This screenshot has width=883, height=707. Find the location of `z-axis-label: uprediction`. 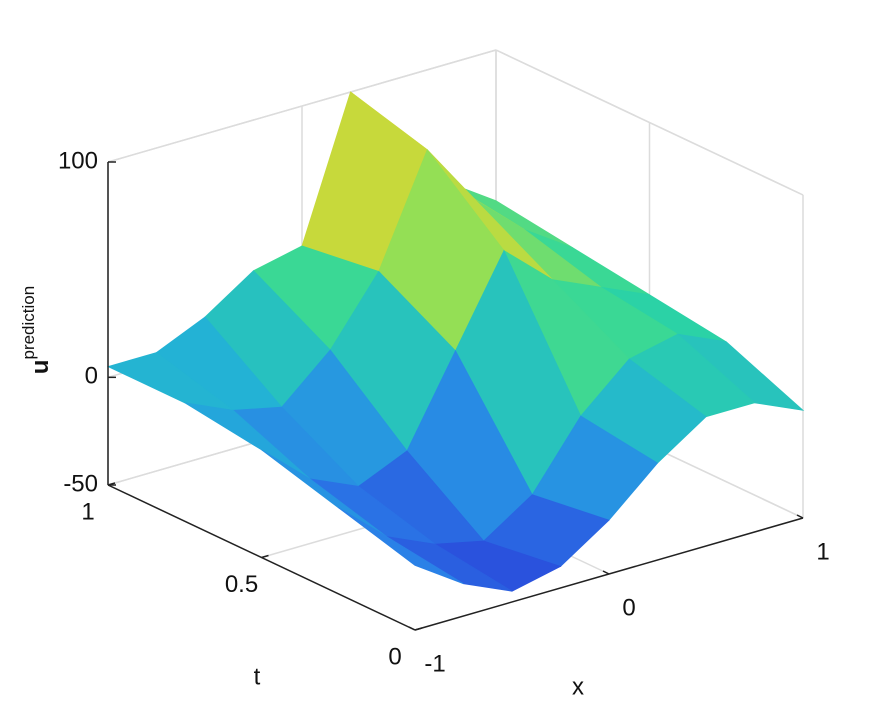

z-axis-label: uprediction is located at coordinates (36, 330).